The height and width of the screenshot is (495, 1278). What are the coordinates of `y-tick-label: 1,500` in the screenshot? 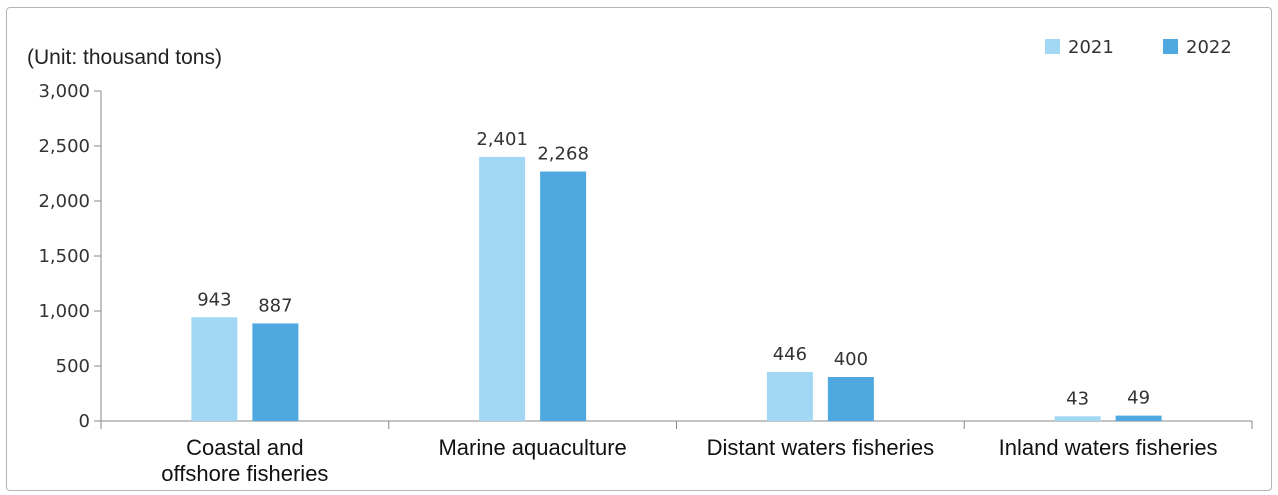 It's located at (64, 256).